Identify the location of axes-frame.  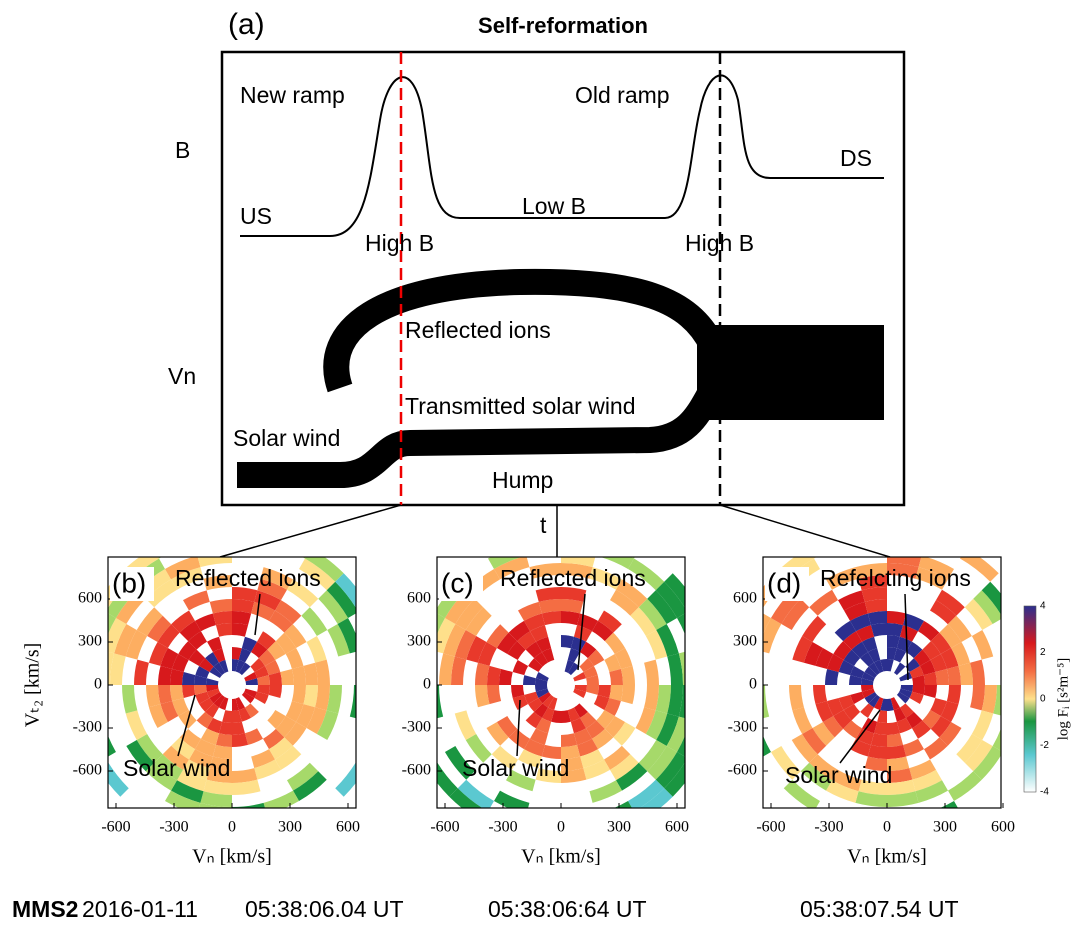
(882, 682).